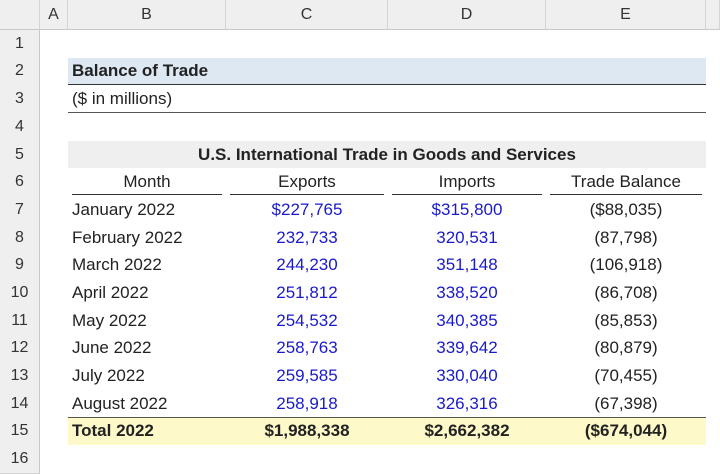 The image size is (720, 475). What do you see at coordinates (626, 265) in the screenshot?
I see `value-cell: (106,918)` at bounding box center [626, 265].